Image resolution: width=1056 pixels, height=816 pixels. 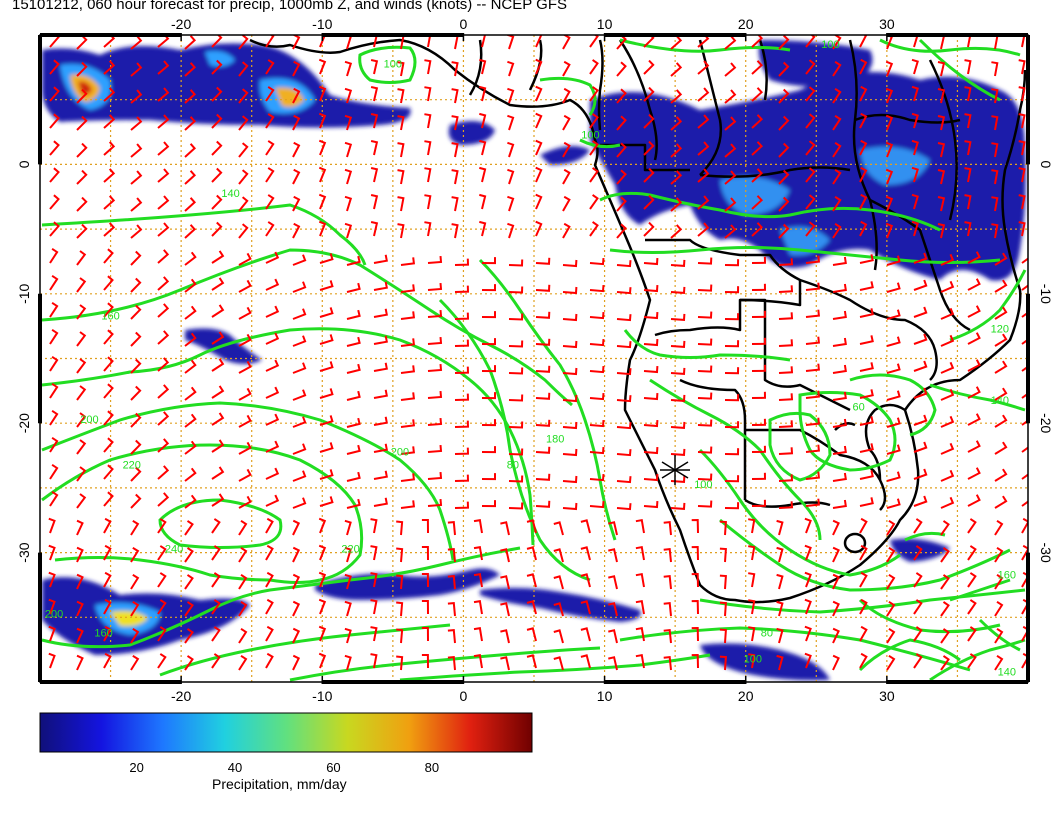 I want to click on contour-label: 80, so click(x=513, y=465).